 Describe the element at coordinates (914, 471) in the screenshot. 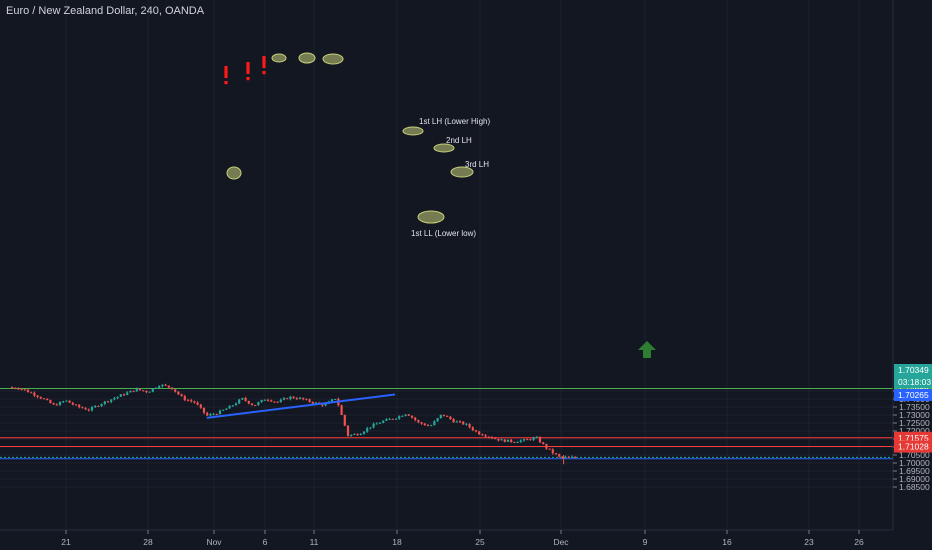

I see `price-tick-label: 1.69500` at that location.